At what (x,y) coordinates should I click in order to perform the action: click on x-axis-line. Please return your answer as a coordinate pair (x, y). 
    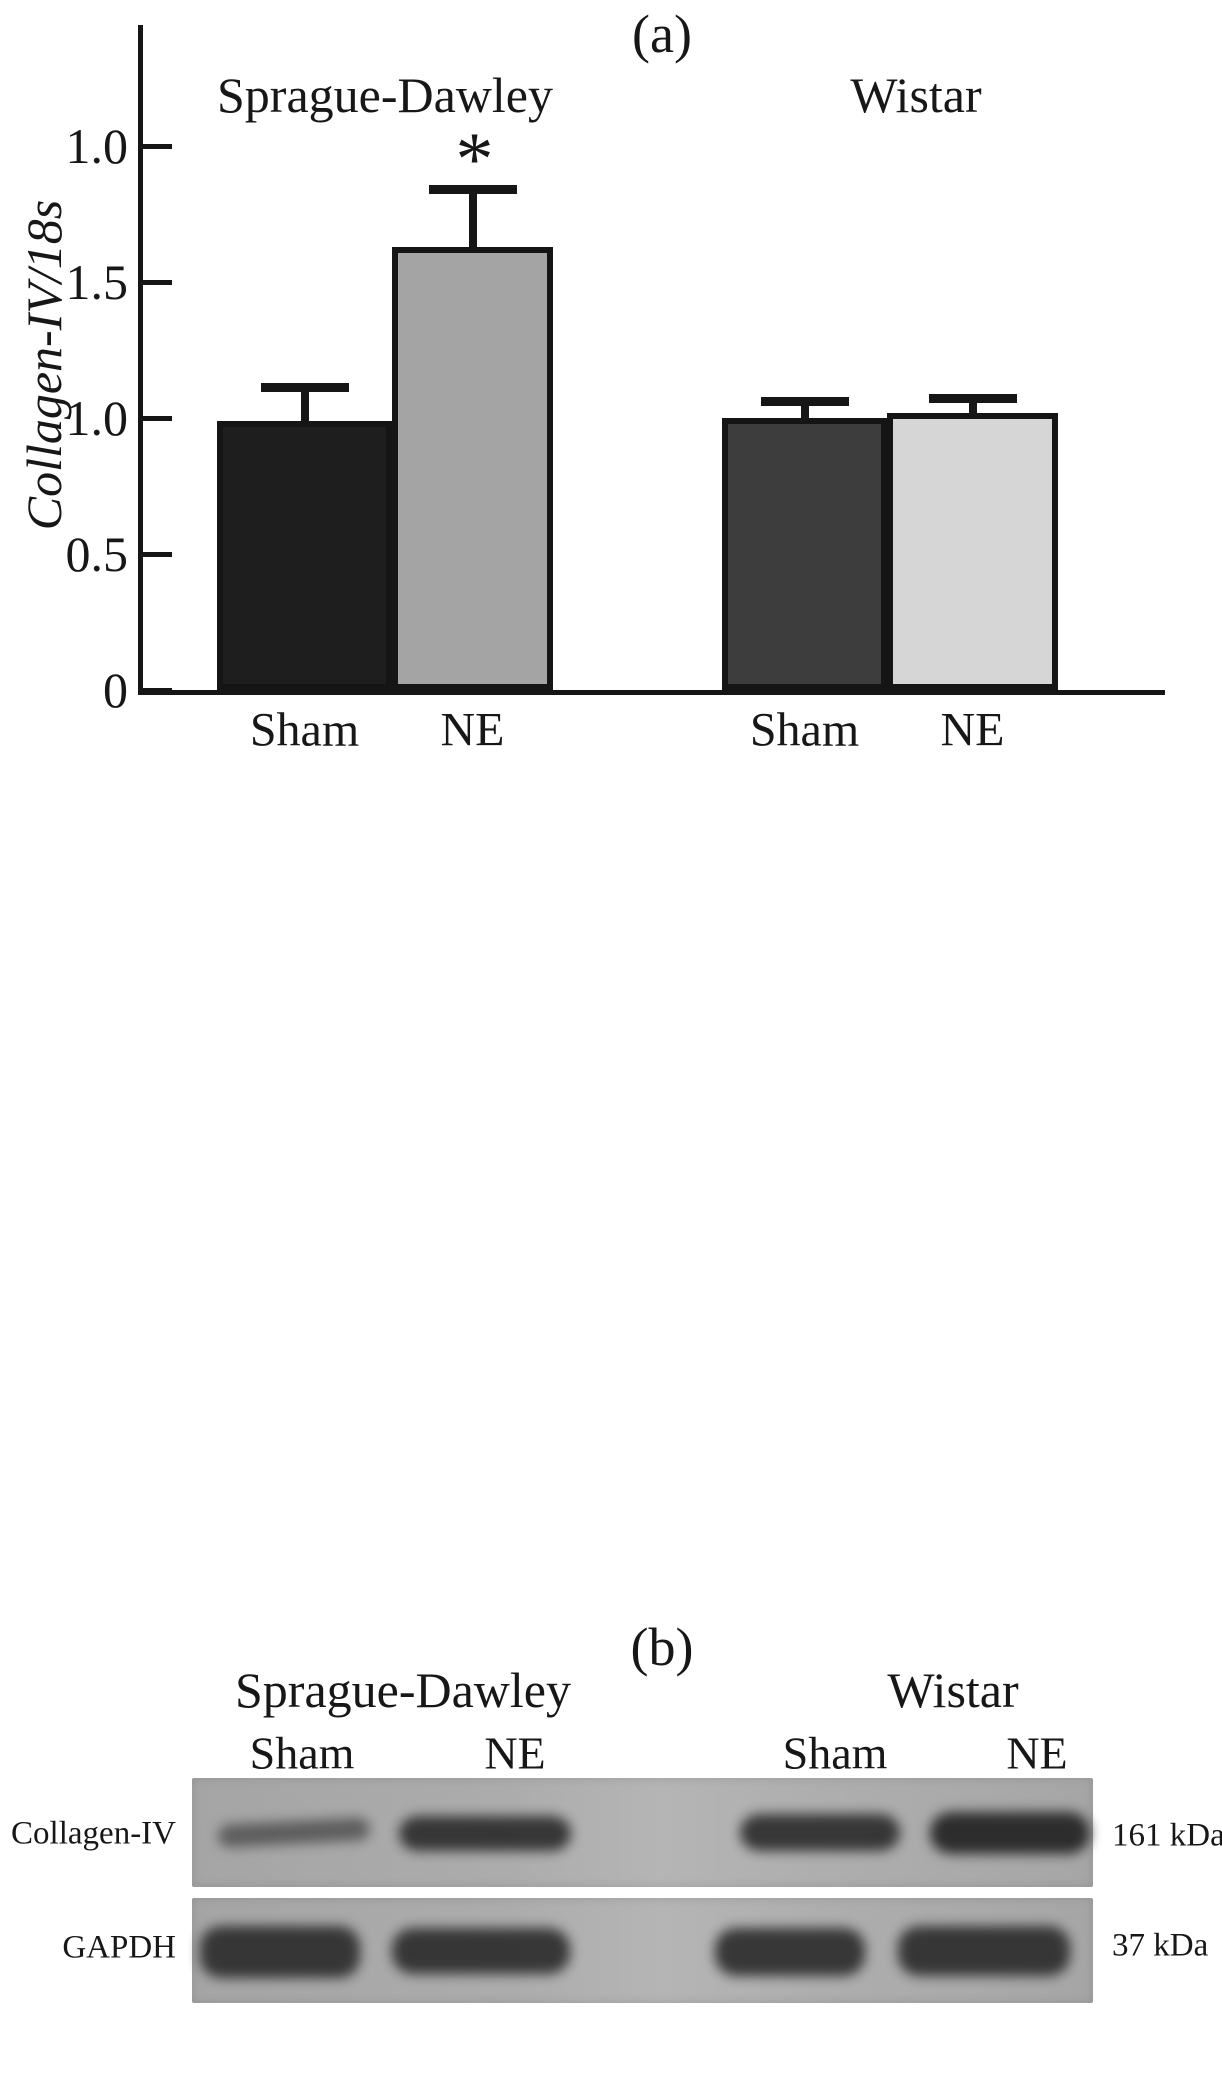
    Looking at the image, I should click on (651, 692).